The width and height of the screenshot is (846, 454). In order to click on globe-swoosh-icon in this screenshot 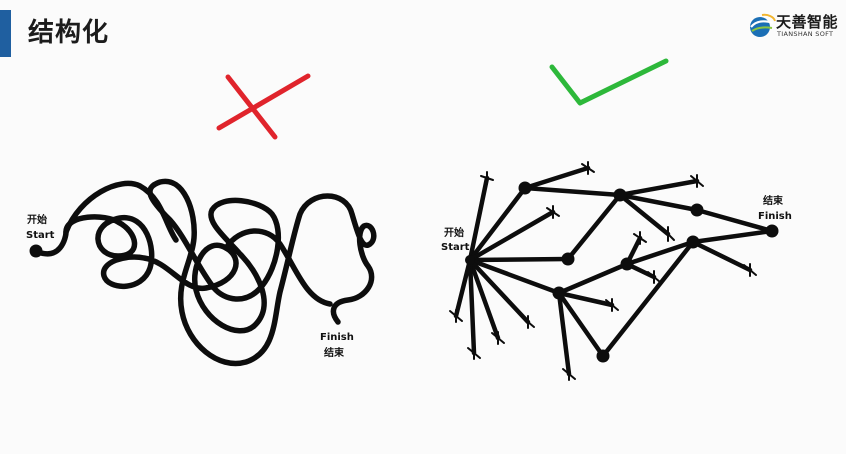, I will do `click(763, 25)`.